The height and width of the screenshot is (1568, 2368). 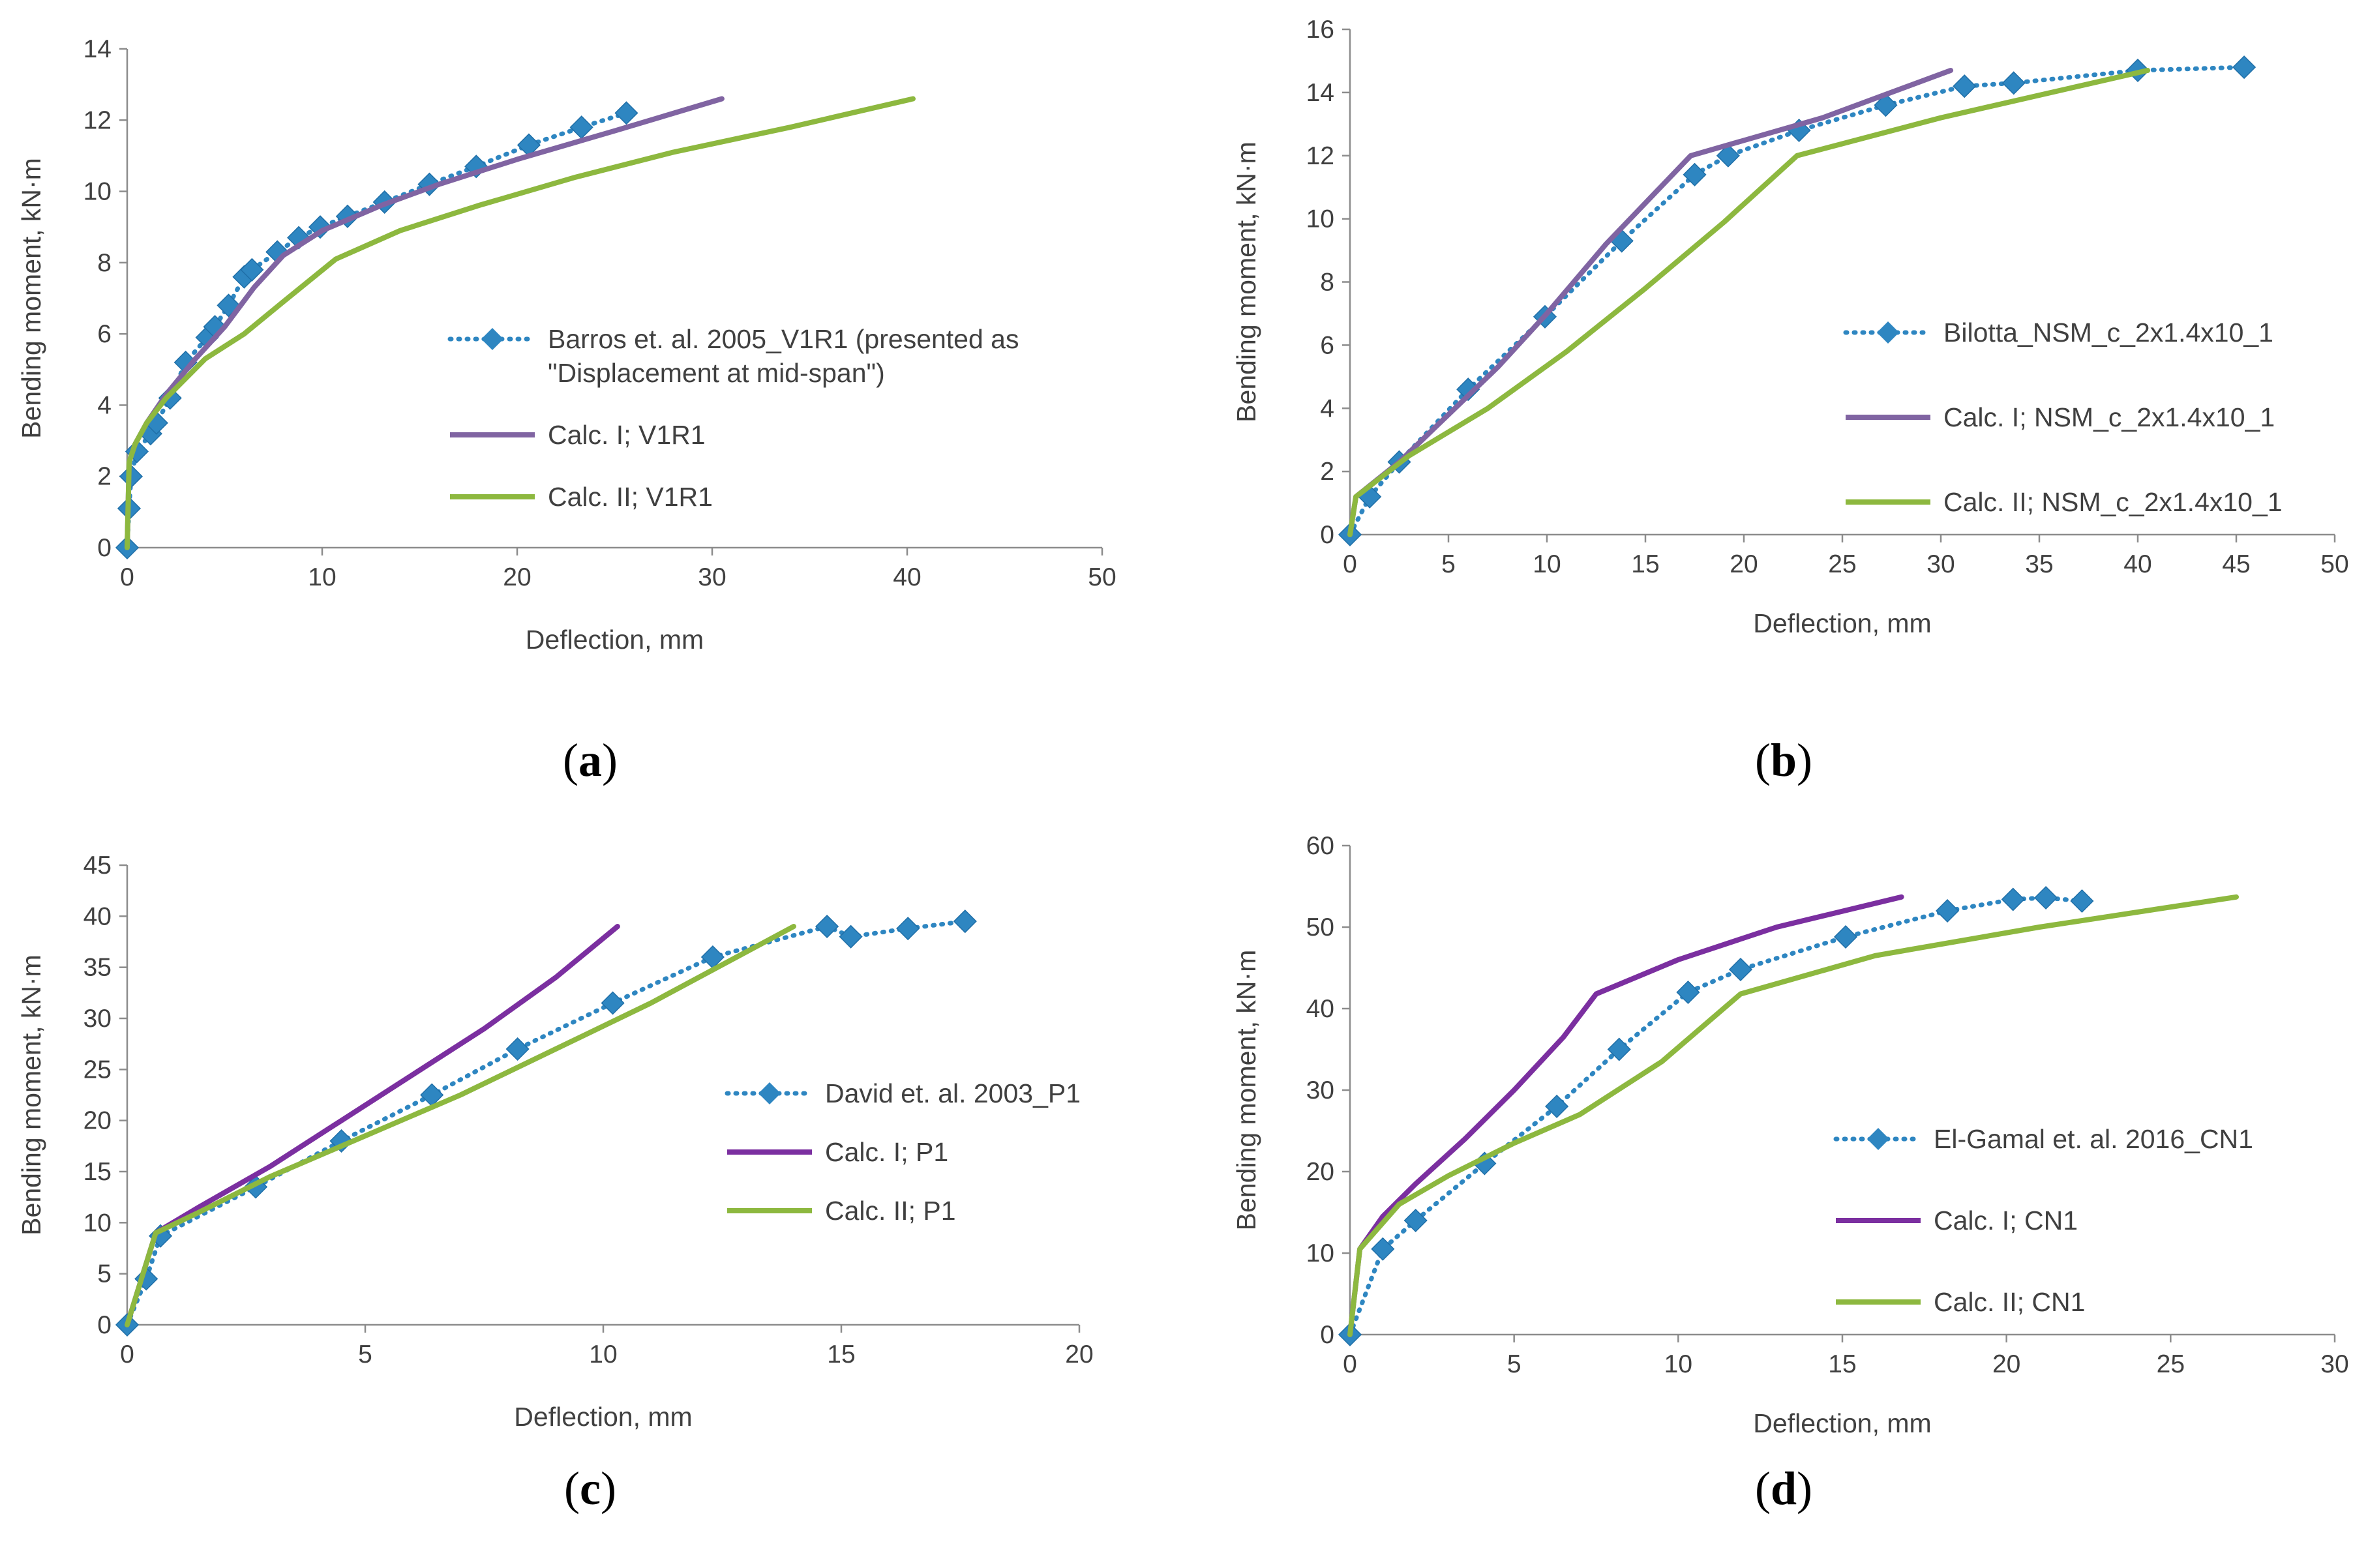 What do you see at coordinates (953, 1093) in the screenshot?
I see `legend-label: David et. al. 2003_P1` at bounding box center [953, 1093].